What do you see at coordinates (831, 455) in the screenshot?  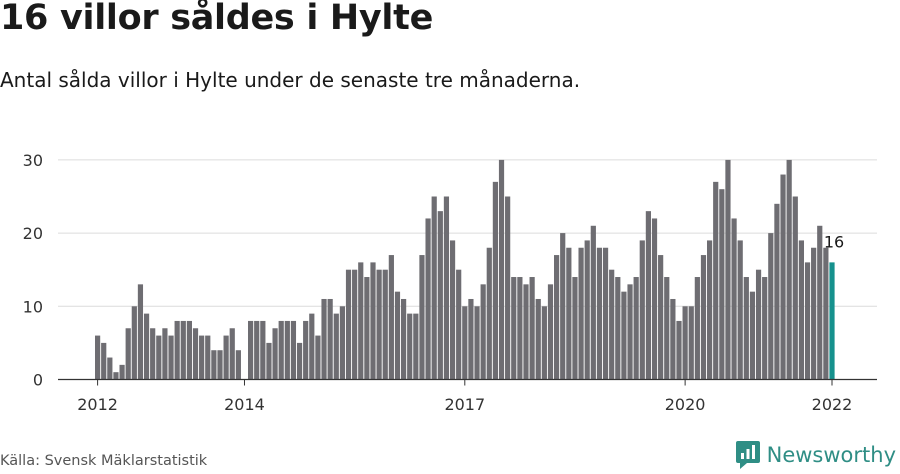 I see `brand-name: Newsworthy` at bounding box center [831, 455].